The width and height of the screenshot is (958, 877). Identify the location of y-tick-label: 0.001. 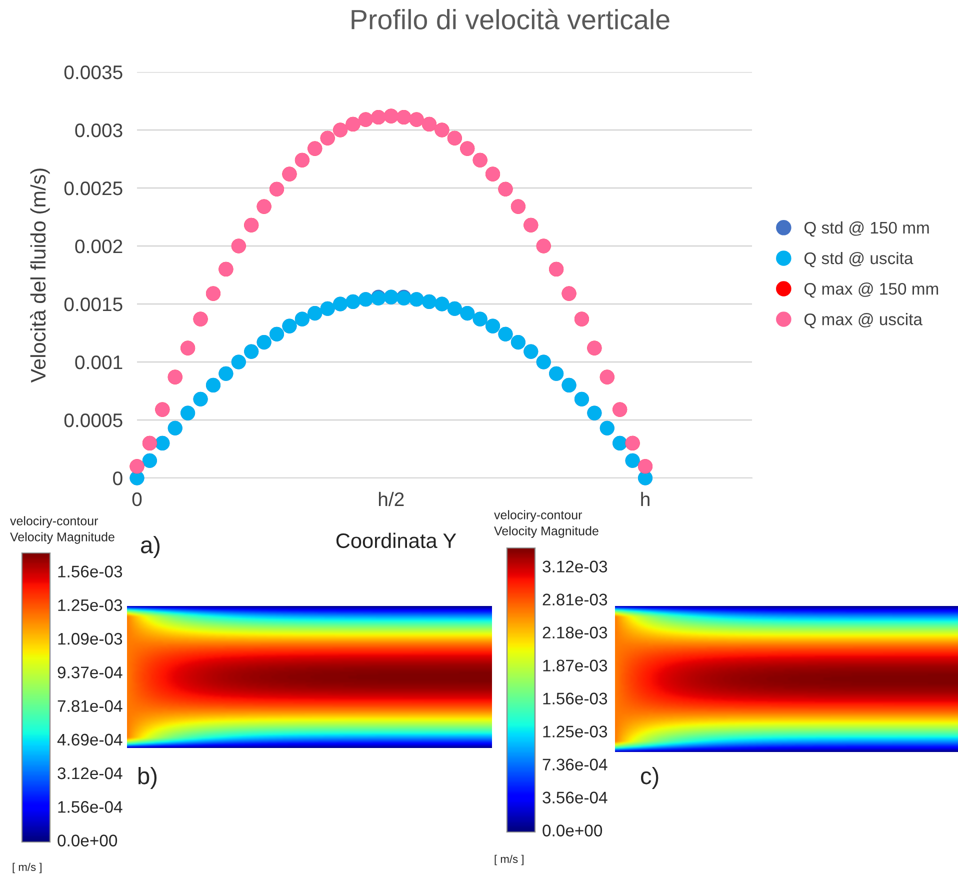
(98, 362).